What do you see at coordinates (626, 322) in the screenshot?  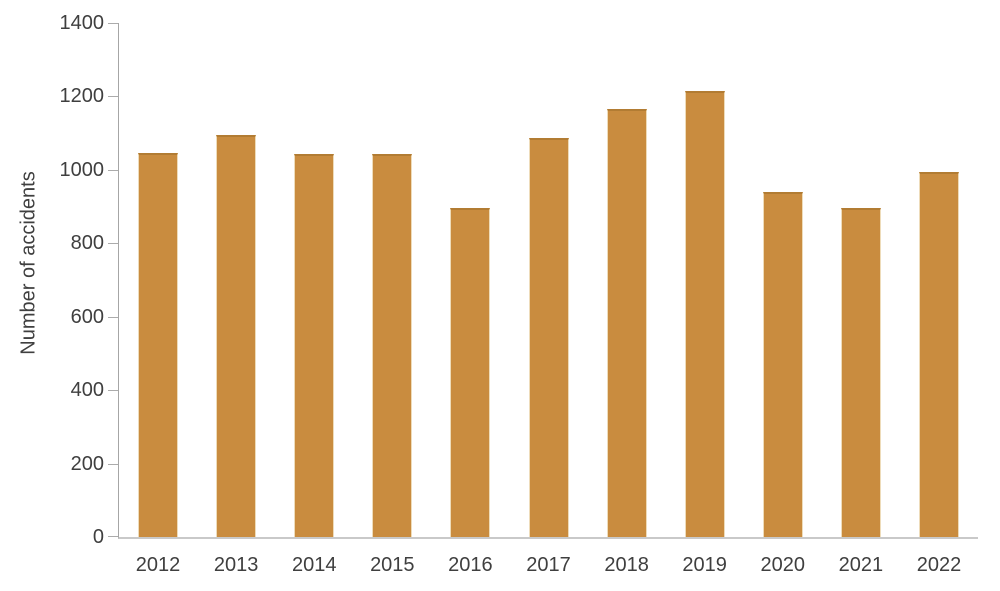 I see `bar-2018` at bounding box center [626, 322].